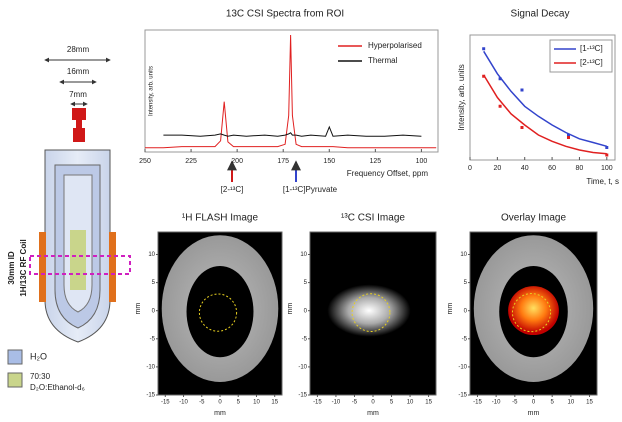 This screenshot has width=622, height=422. I want to click on x-tick-label: 175, so click(283, 161).